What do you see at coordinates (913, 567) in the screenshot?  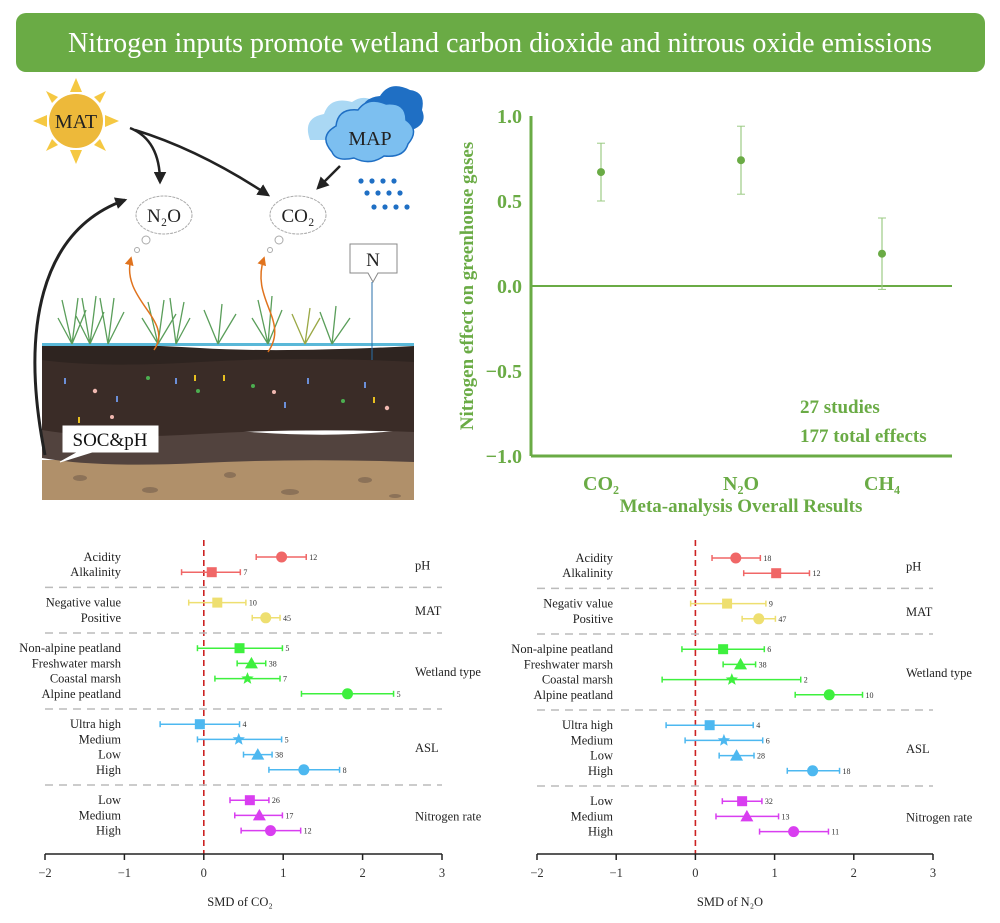 I see `group-label: pH` at bounding box center [913, 567].